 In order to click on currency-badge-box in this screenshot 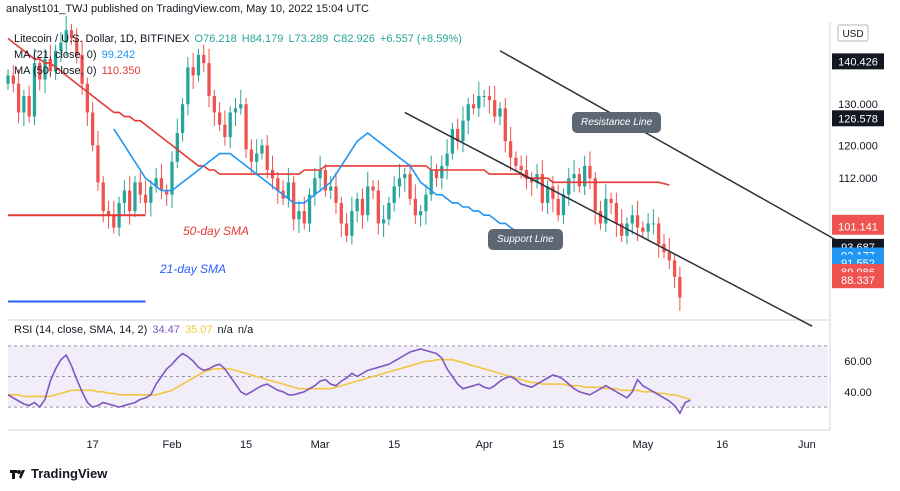, I will do `click(853, 33)`.